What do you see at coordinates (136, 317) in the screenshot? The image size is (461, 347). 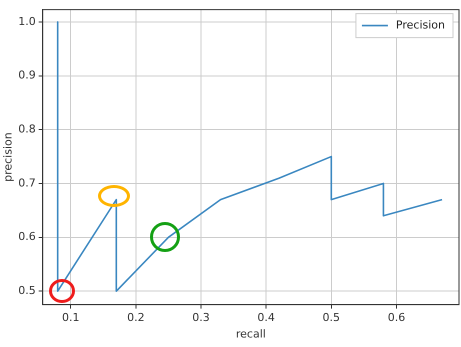 I see `x-tick-label: 0.2` at bounding box center [136, 317].